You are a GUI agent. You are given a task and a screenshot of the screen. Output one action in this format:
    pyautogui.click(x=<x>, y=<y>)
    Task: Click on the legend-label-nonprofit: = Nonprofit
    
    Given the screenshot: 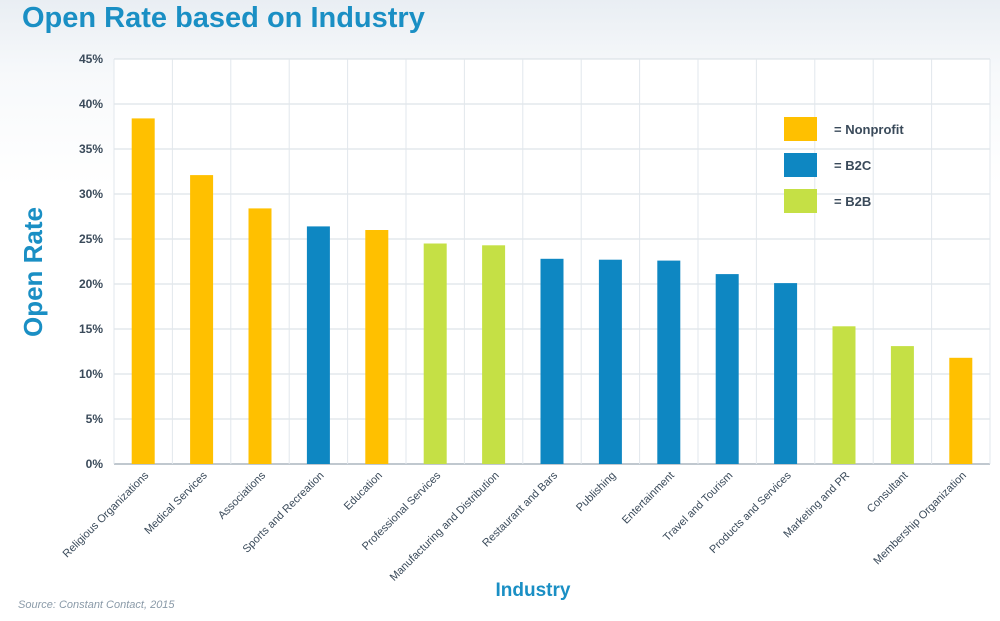 What is the action you would take?
    pyautogui.click(x=869, y=129)
    